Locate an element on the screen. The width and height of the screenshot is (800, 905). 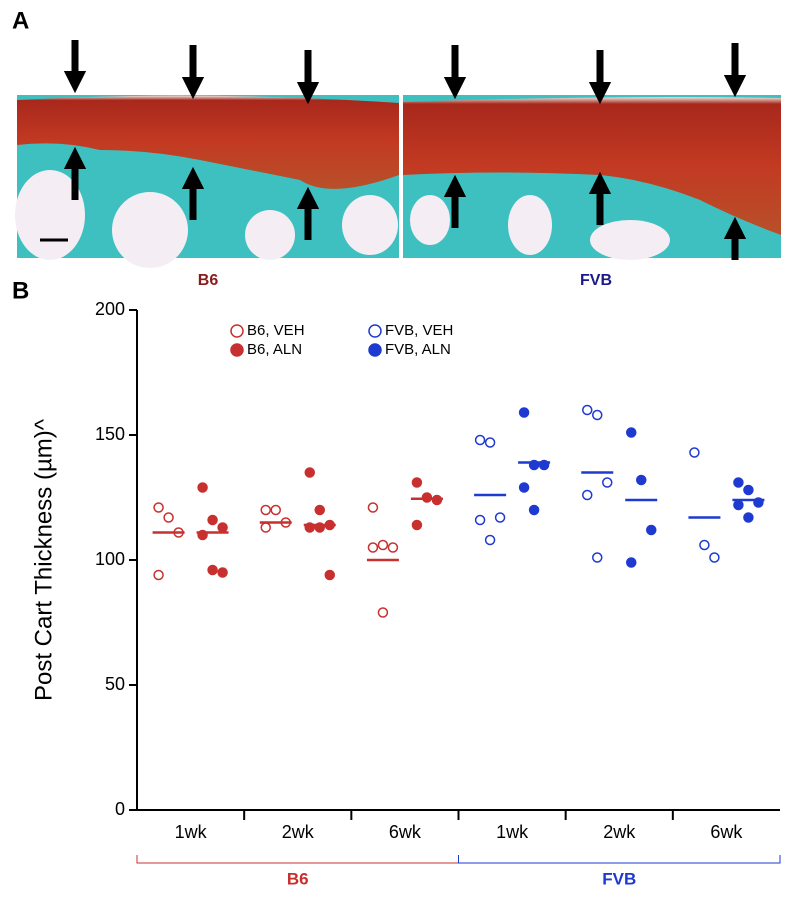
y-tick-label: 0 is located at coordinates (120, 809).